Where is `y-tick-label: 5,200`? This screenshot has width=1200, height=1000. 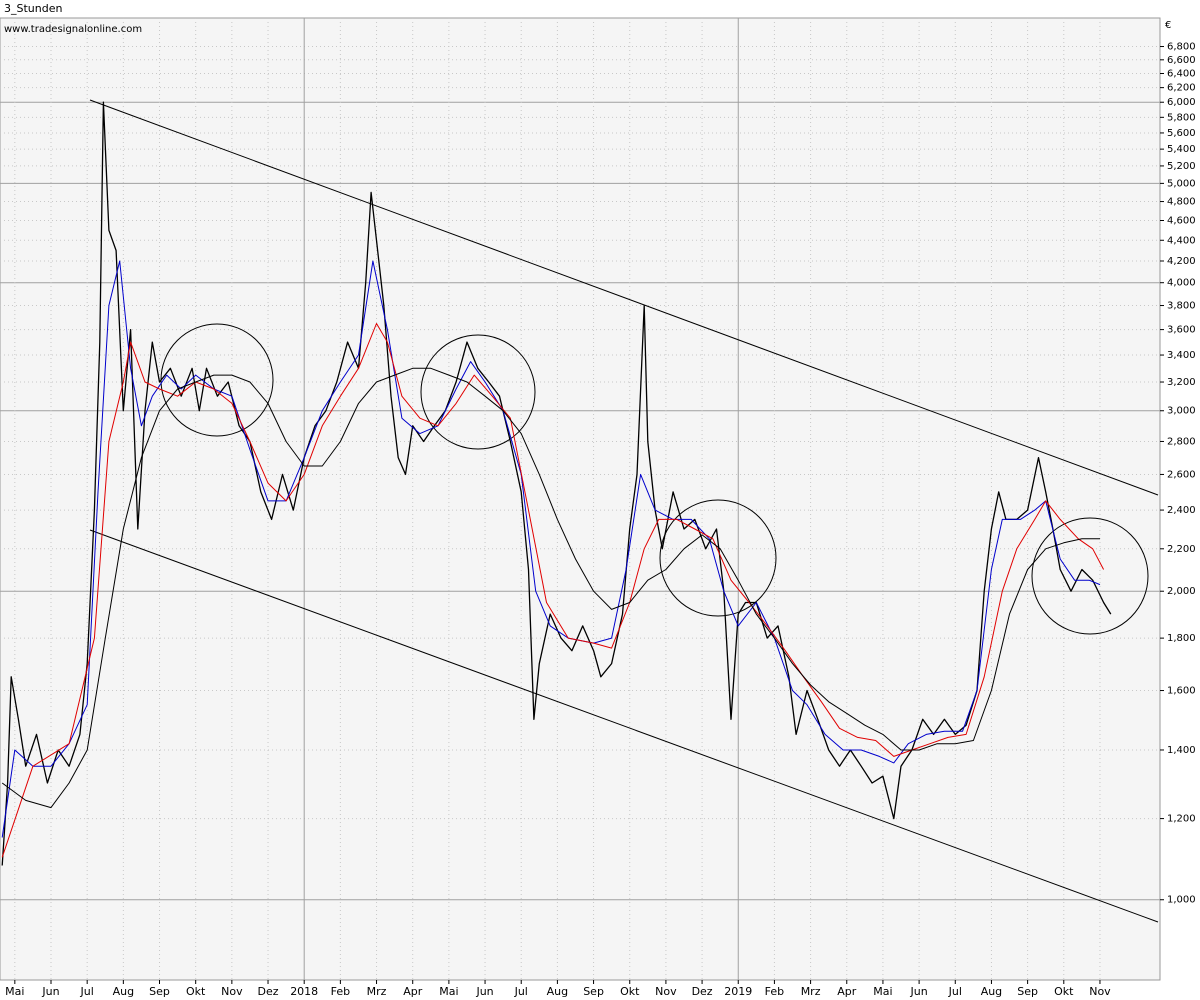 y-tick-label: 5,200 is located at coordinates (1181, 166).